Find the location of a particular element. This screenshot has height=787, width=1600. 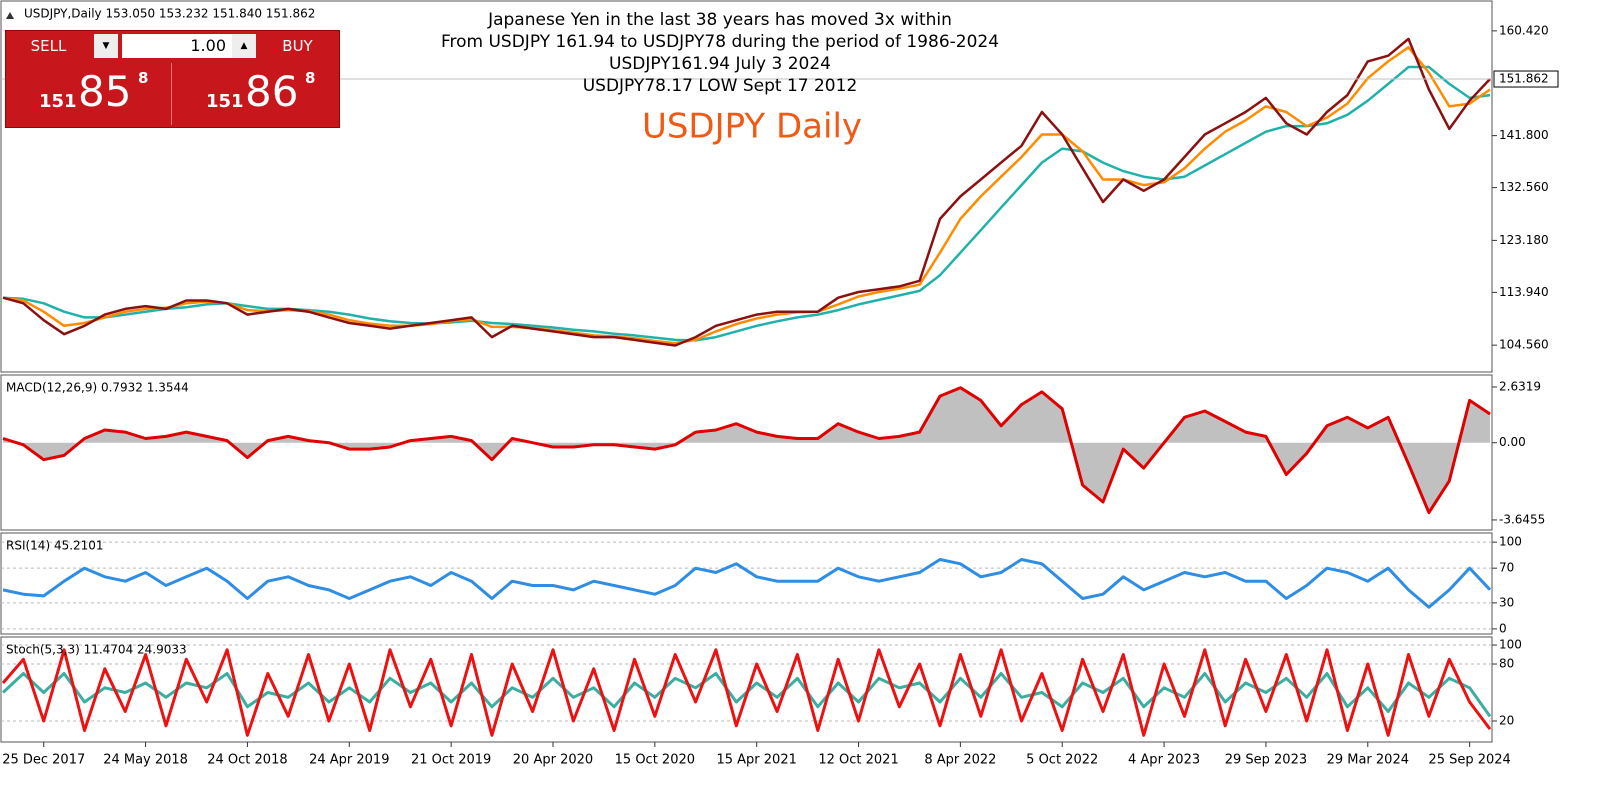

y-tick-label: 30 is located at coordinates (1506, 602).